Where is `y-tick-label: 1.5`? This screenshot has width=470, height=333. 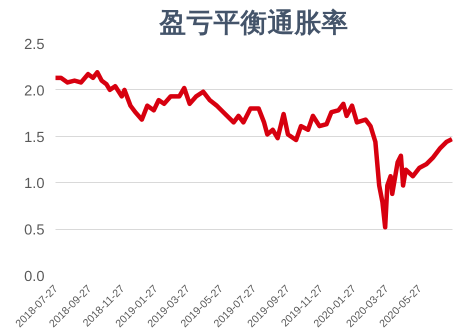
y-tick-label: 1.5 is located at coordinates (34, 138).